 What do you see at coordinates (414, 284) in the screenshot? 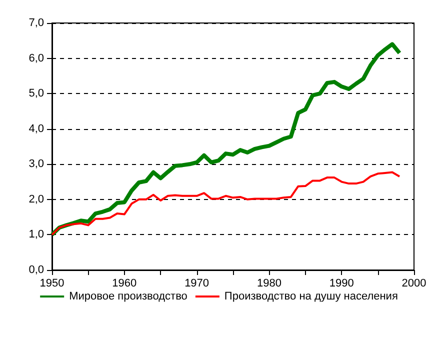
I see `x-tick-label: 2000` at bounding box center [414, 284].